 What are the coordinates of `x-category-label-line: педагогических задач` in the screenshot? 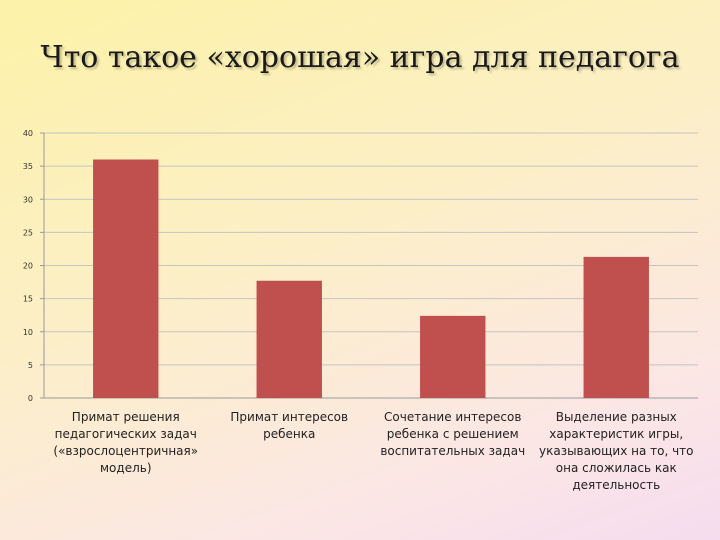 It's located at (125, 434).